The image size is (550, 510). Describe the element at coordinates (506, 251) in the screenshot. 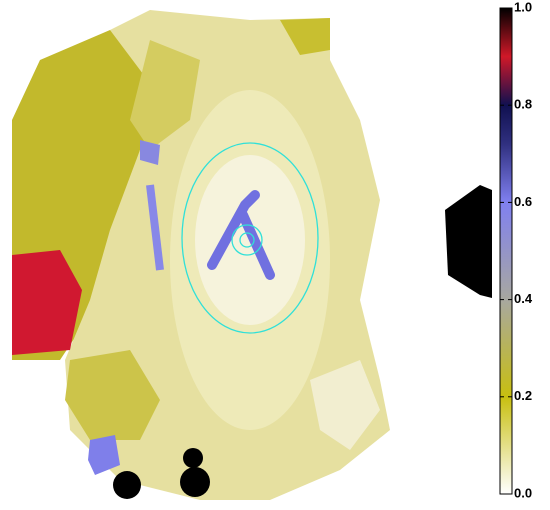

I see `colorbar-gradient` at that location.